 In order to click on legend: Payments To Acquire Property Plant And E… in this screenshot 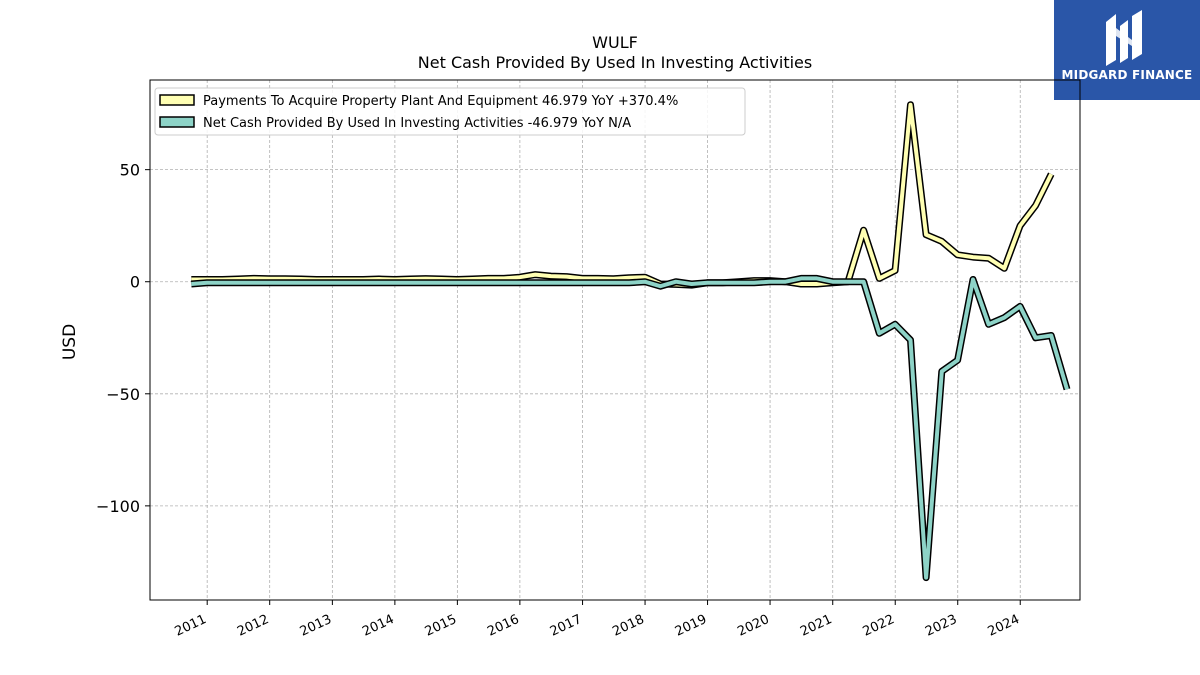, I will do `click(450, 111)`.